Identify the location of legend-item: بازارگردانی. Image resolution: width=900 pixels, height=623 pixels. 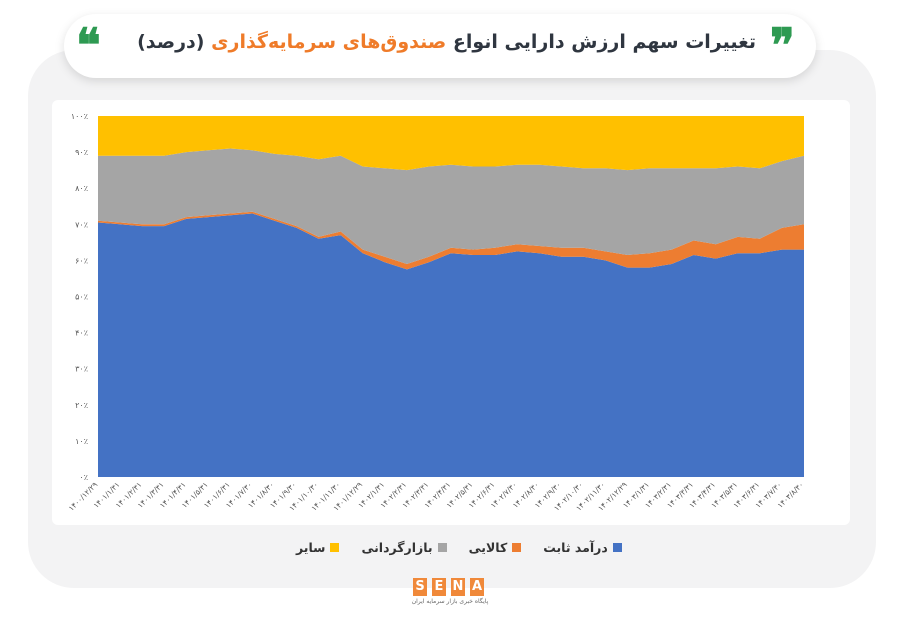
(404, 547).